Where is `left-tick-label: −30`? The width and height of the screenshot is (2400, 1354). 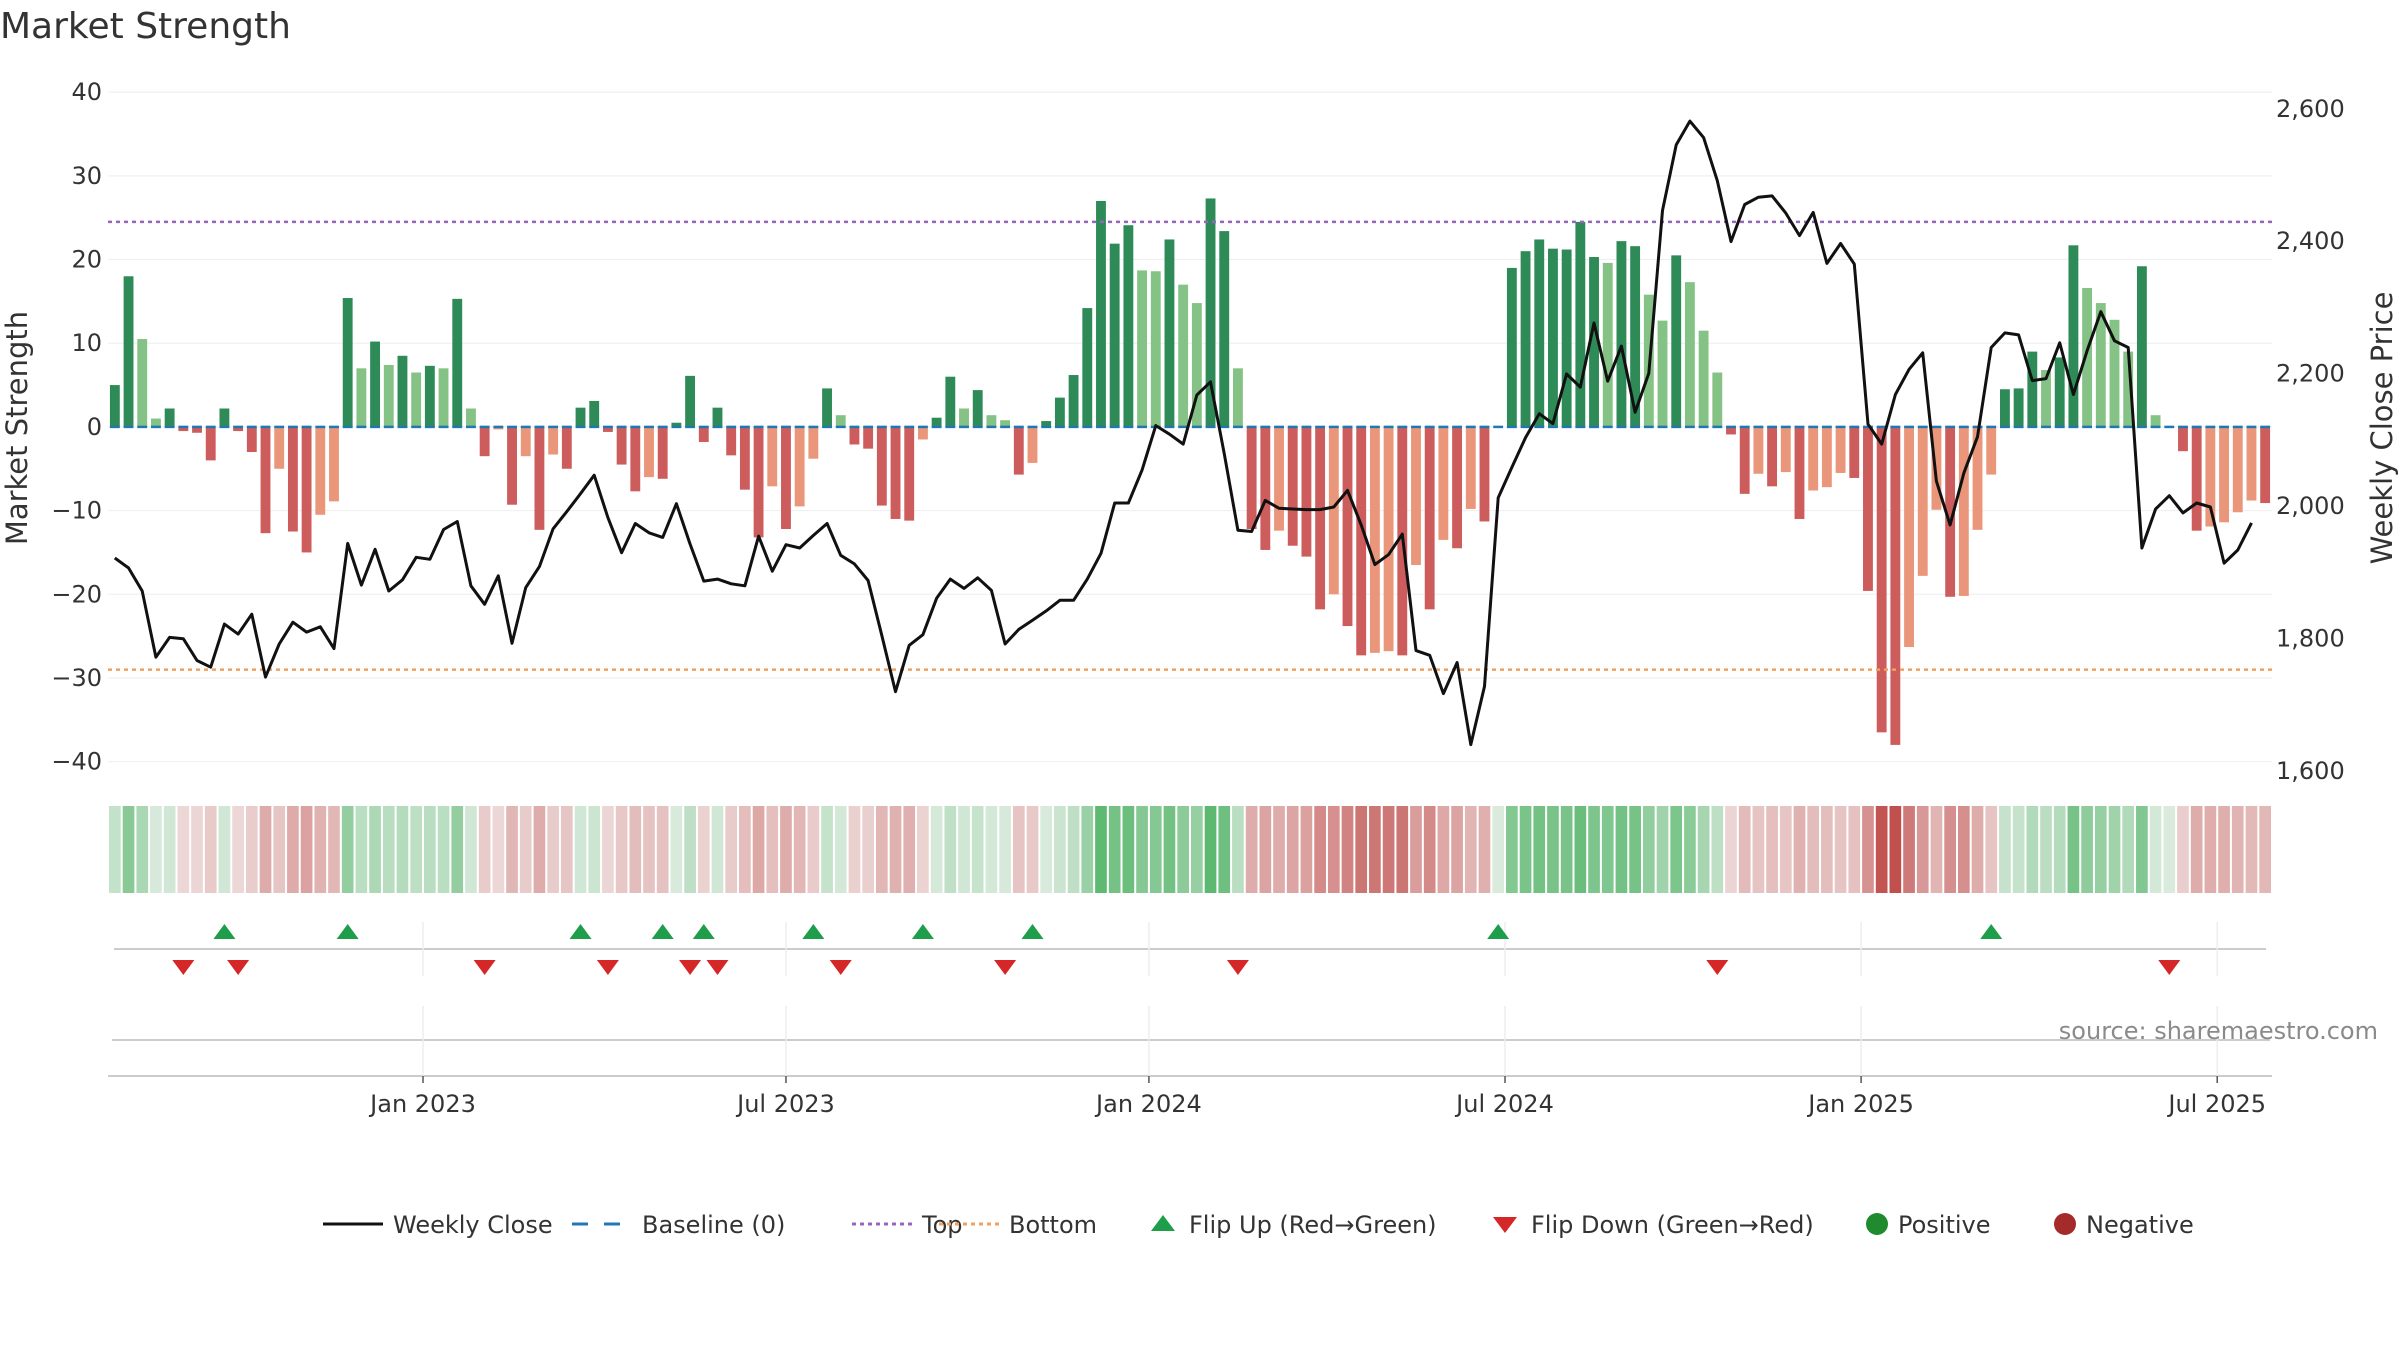 left-tick-label: −30 is located at coordinates (76, 678).